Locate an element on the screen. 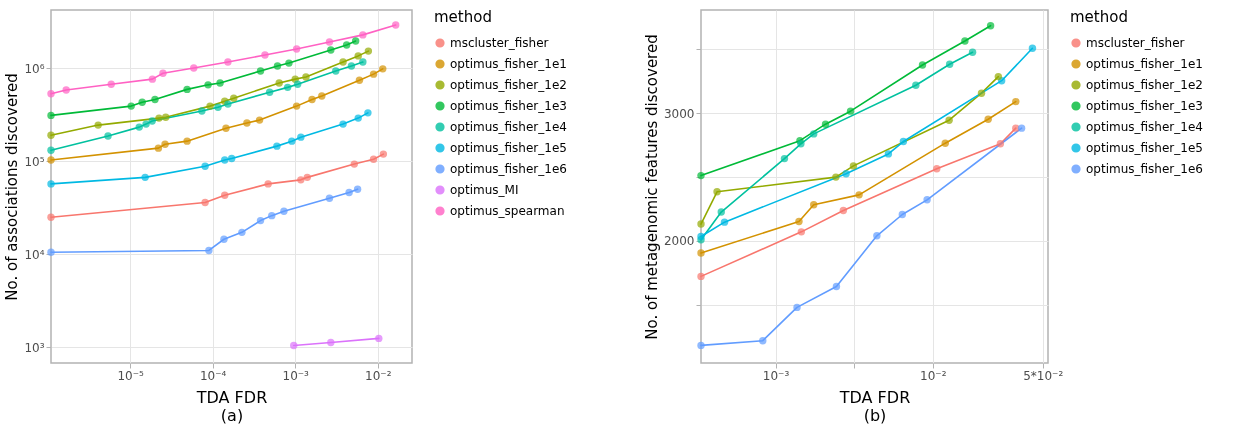 Image resolution: width=1251 pixels, height=435 pixels. y-axis-title: No. of metagenomic features discovered is located at coordinates (651, 187).